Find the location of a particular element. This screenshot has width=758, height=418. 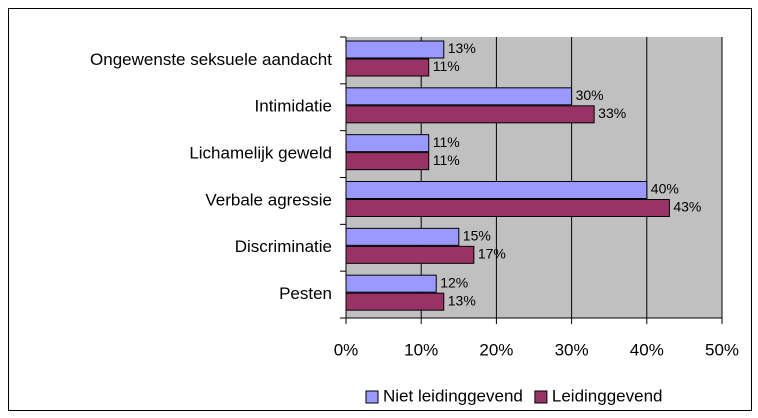

value-label: 30% is located at coordinates (590, 95).